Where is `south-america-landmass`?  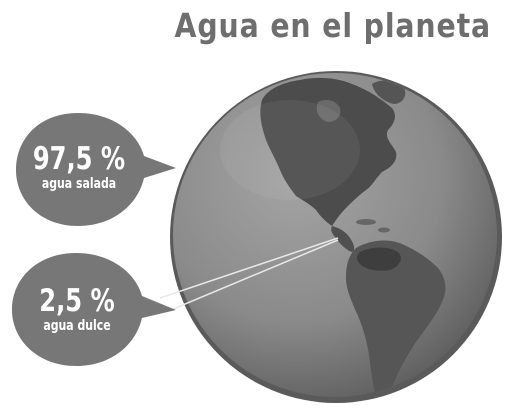
south-america-landmass is located at coordinates (396, 318).